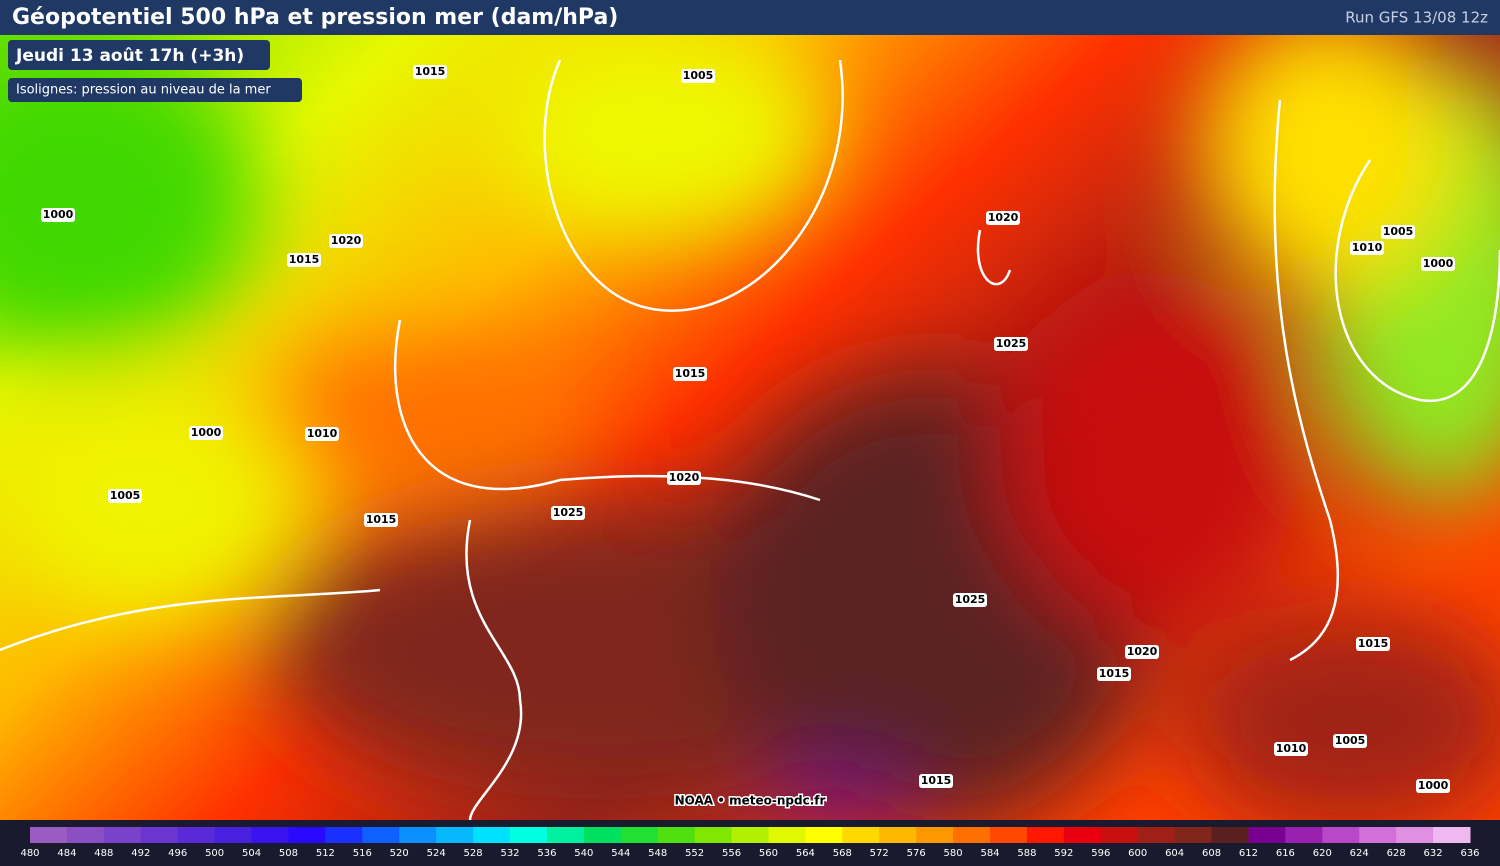 This screenshot has width=1500, height=866. What do you see at coordinates (583, 853) in the screenshot?
I see `scale-label: 540` at bounding box center [583, 853].